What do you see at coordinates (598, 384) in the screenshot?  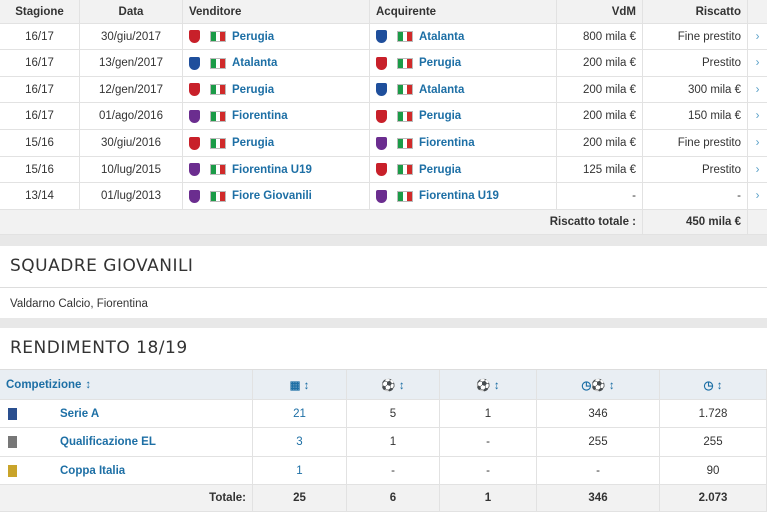 I see `stat-header: ◷⚽ ↕` at bounding box center [598, 384].